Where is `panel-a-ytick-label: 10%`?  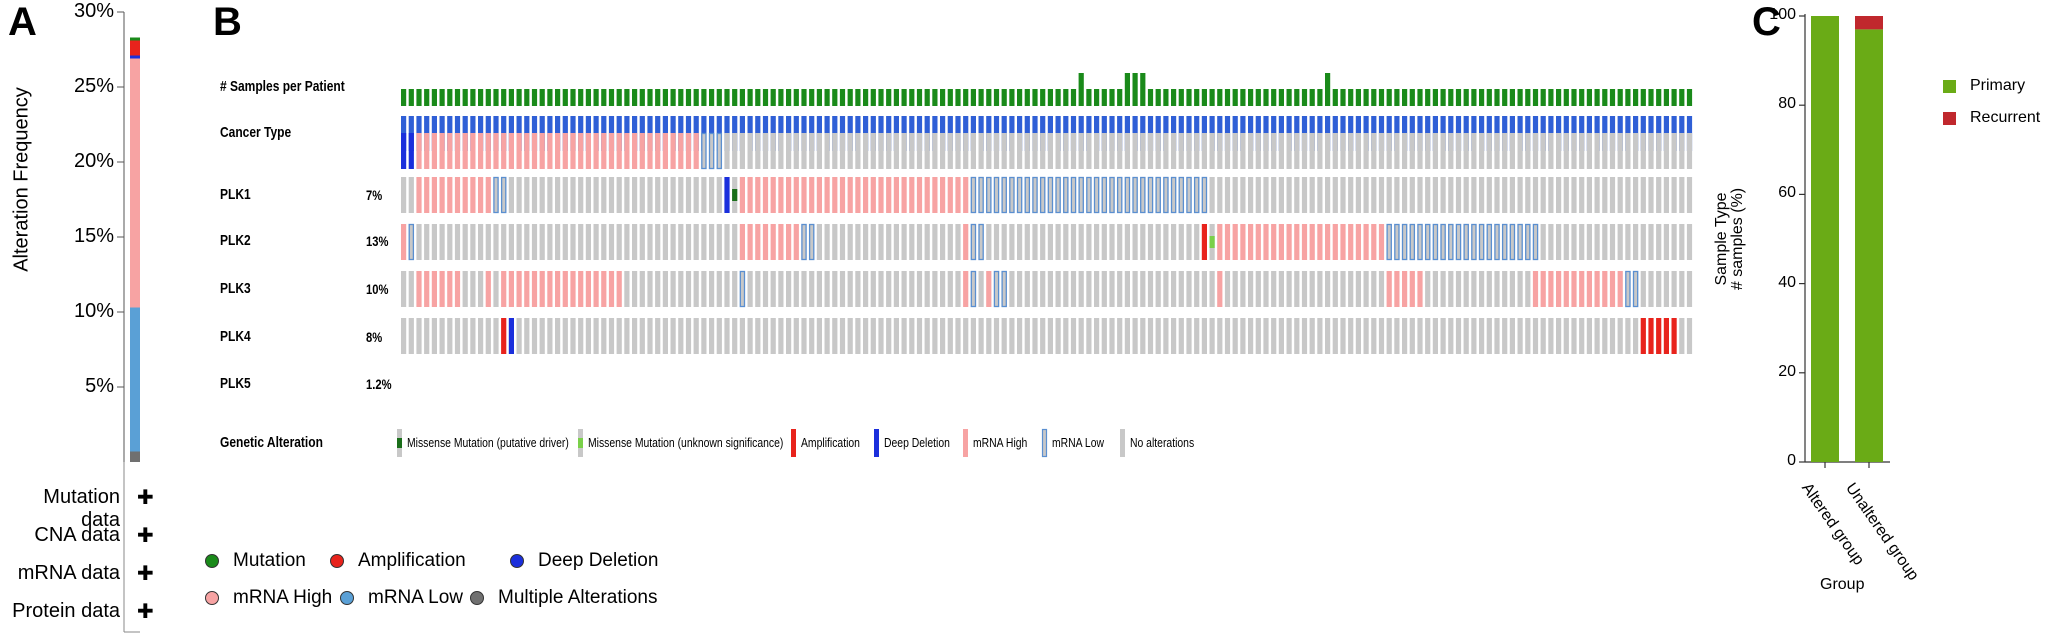
panel-a-ytick-label: 10% is located at coordinates (93, 311).